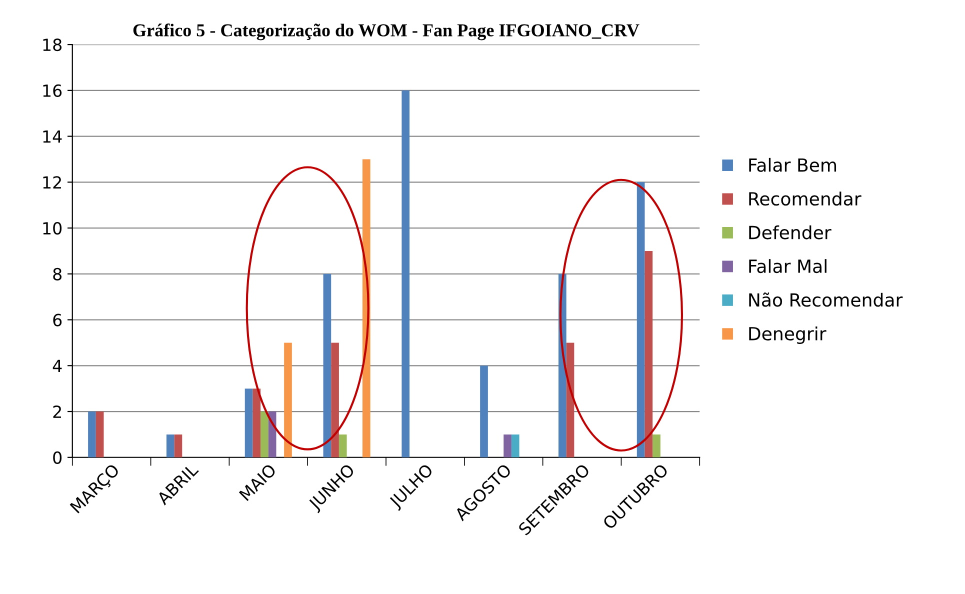 The image size is (965, 594). I want to click on y-tick-label: 4, so click(57, 366).